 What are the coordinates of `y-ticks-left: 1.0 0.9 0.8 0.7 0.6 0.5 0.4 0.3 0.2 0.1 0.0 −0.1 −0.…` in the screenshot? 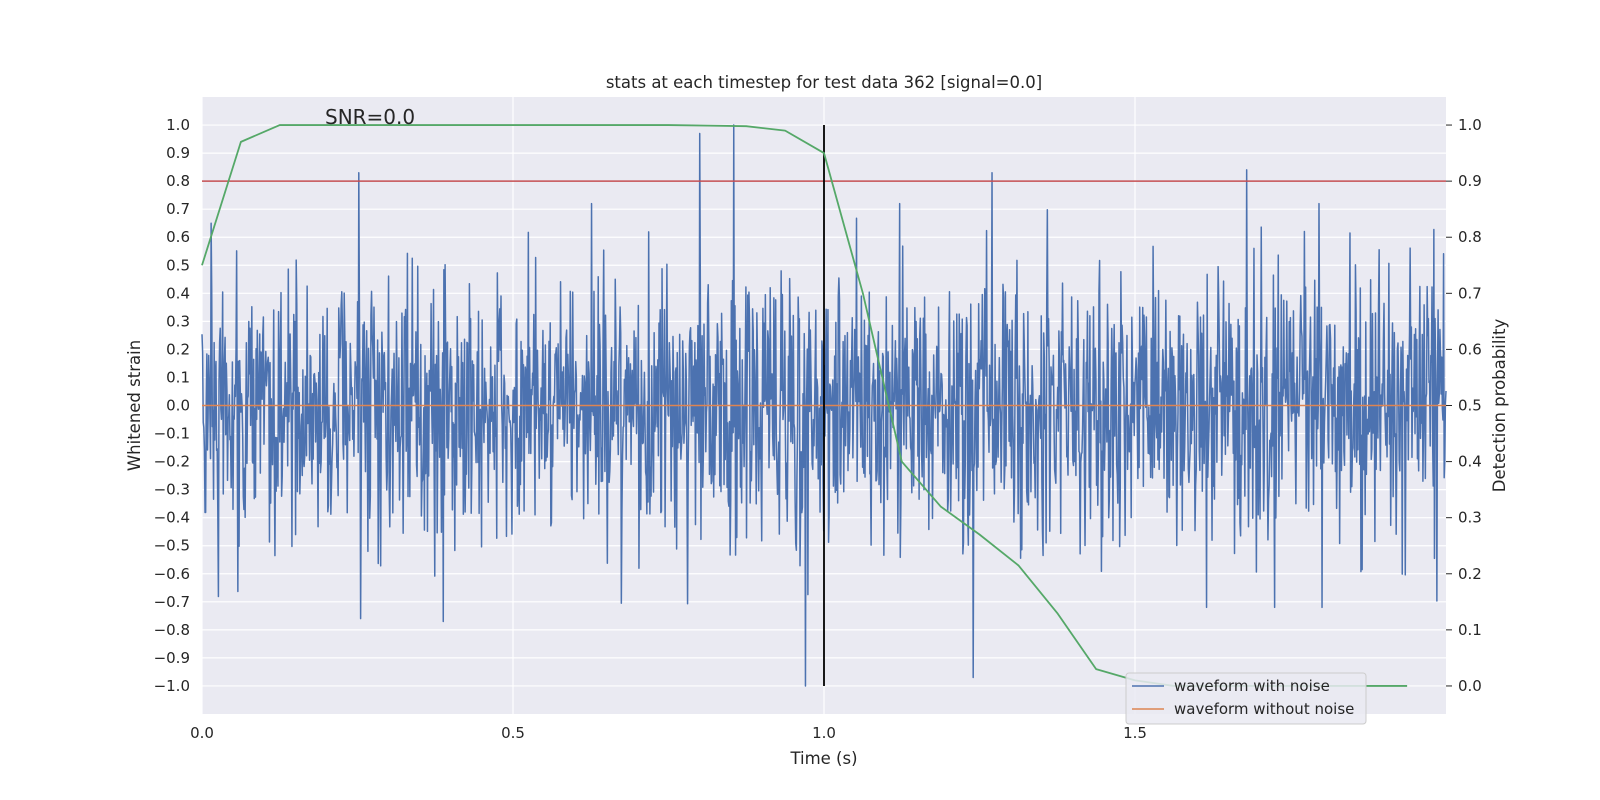 It's located at (172, 405).